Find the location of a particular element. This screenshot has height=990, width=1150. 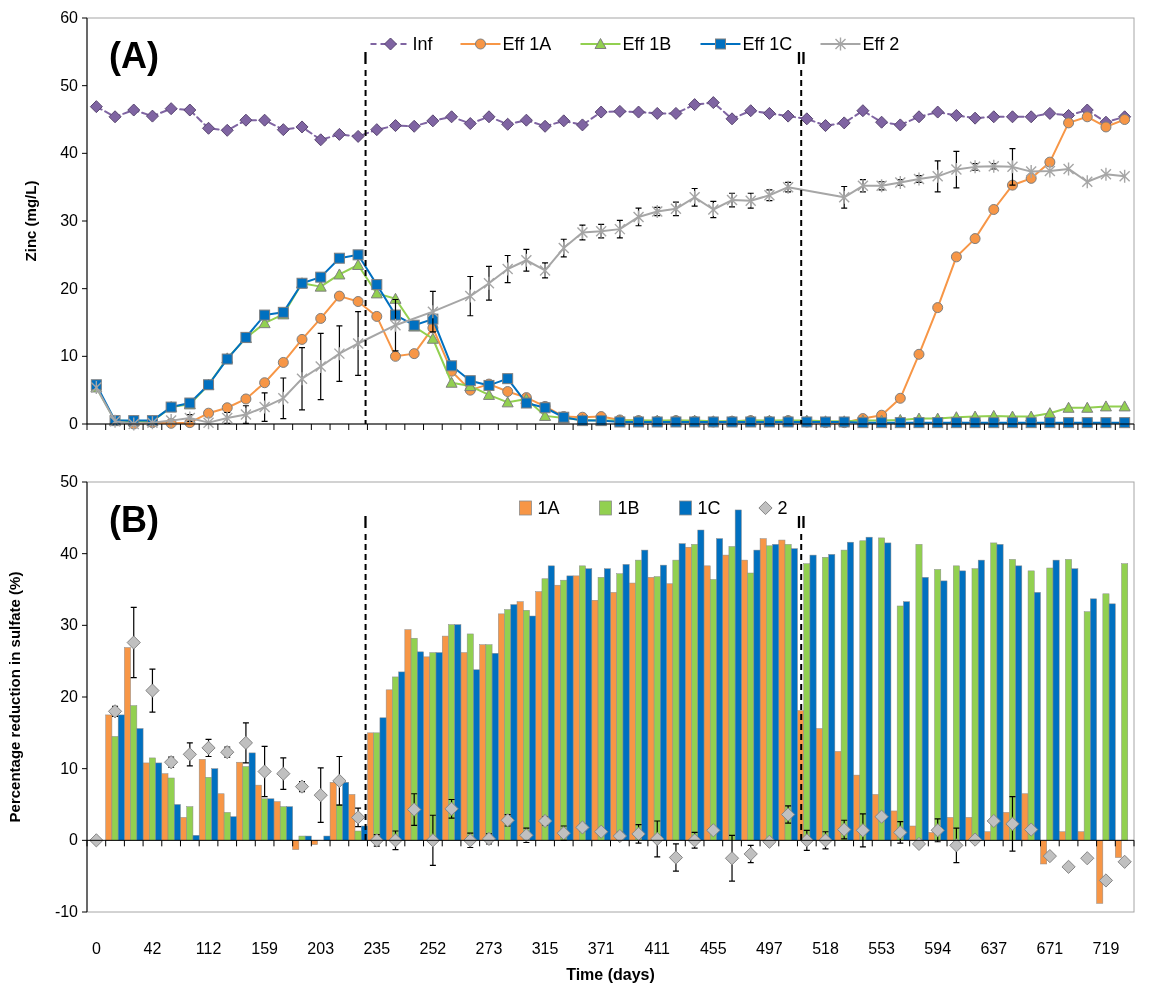

x-tick-label: 315 is located at coordinates (545, 948).